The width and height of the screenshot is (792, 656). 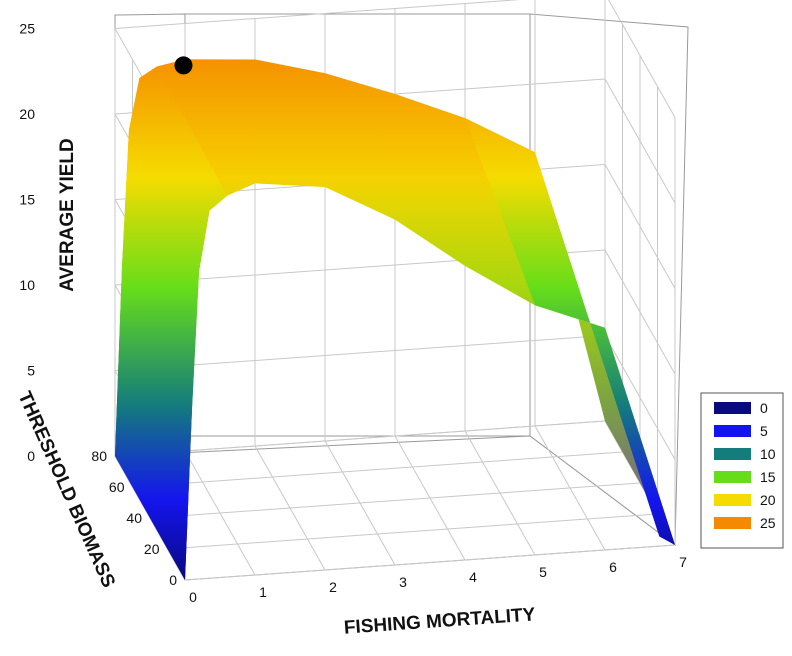 I want to click on x-tick-label: 5, so click(x=543, y=572).